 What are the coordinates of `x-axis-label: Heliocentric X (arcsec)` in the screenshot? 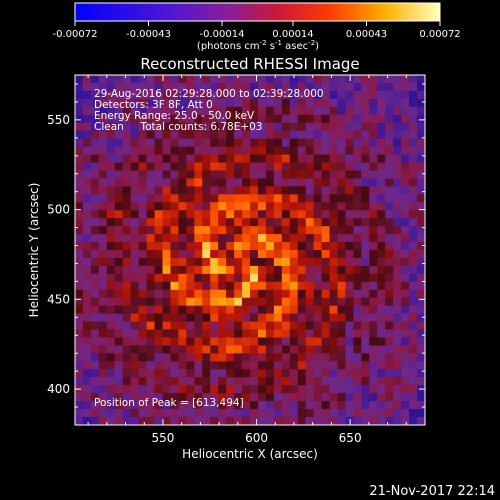 It's located at (250, 454).